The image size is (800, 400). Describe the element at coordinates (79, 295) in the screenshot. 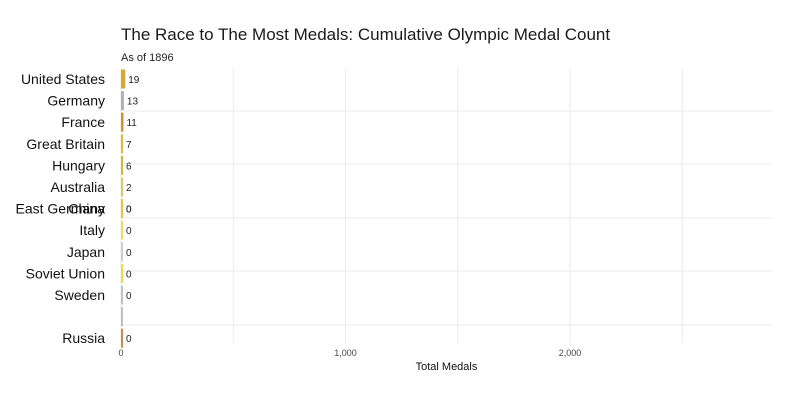

I see `category-label: Sweden` at that location.